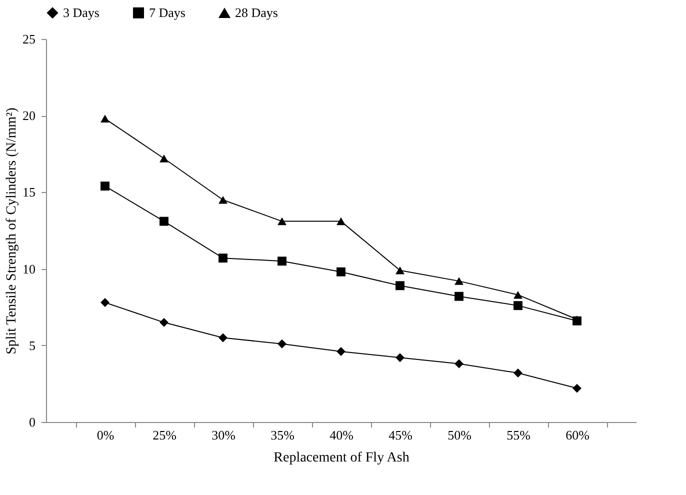 The height and width of the screenshot is (495, 686). I want to click on x-tick-label: 40%, so click(342, 435).